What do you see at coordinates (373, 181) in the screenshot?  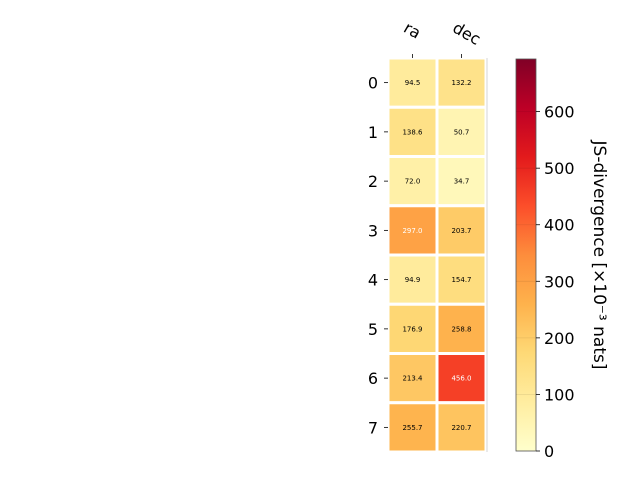 I see `row-label-2: 2` at bounding box center [373, 181].